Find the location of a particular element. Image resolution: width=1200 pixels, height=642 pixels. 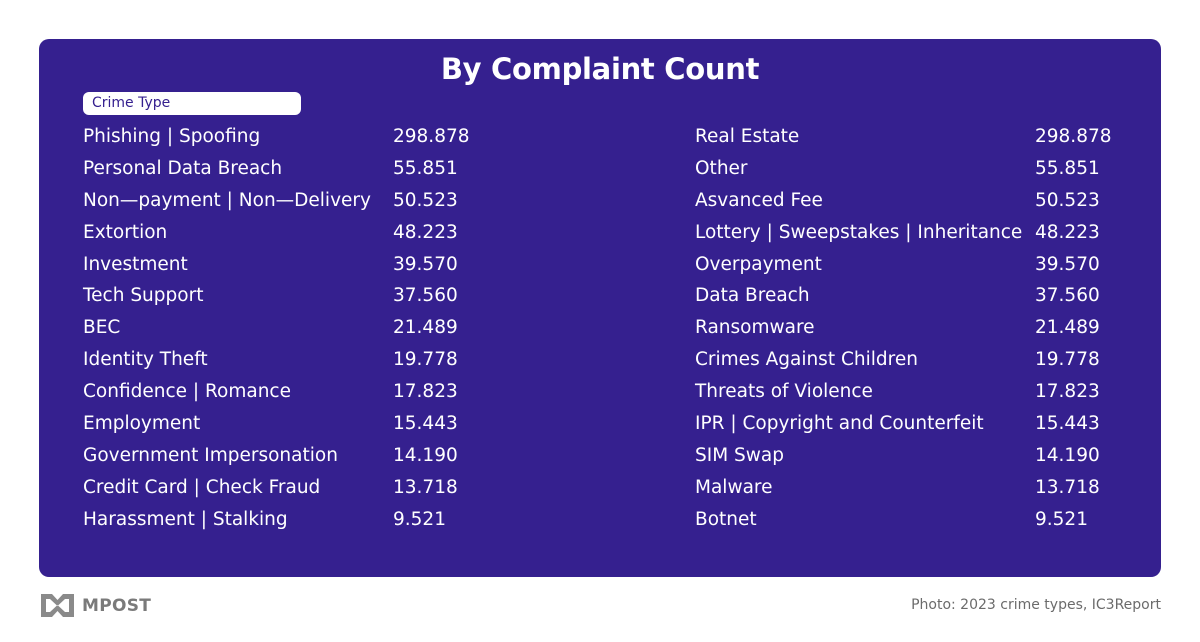

crime-type-name: Government Impersonation is located at coordinates (210, 455).